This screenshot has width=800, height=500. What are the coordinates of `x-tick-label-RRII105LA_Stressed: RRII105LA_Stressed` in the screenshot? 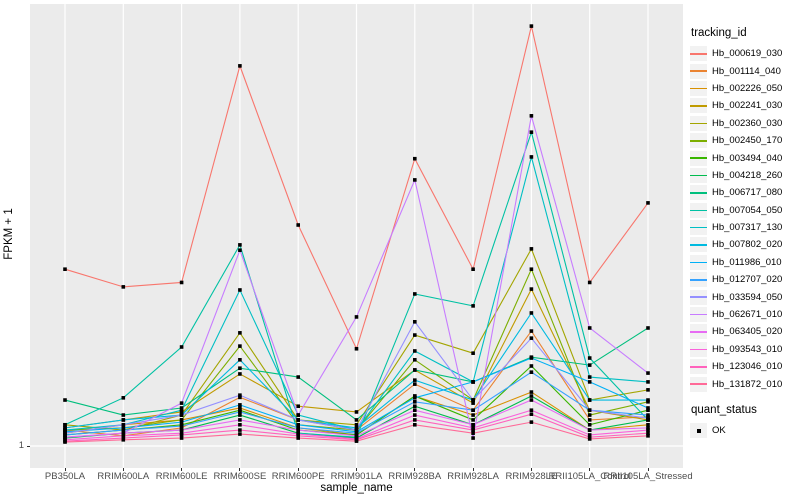 It's located at (648, 476).